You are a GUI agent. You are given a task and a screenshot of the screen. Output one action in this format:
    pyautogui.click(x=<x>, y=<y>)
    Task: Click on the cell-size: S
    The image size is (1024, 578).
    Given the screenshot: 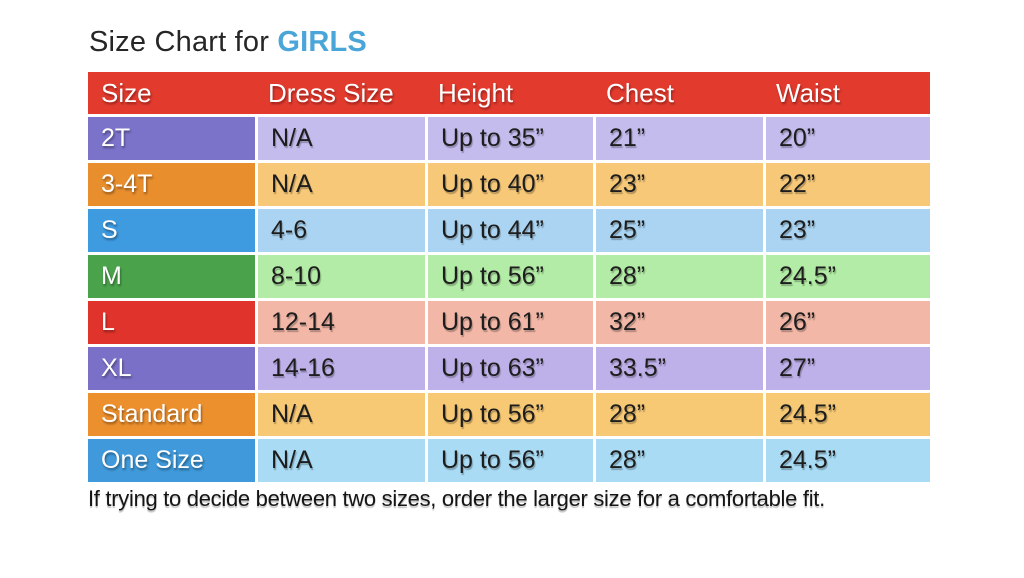 What is the action you would take?
    pyautogui.click(x=171, y=232)
    